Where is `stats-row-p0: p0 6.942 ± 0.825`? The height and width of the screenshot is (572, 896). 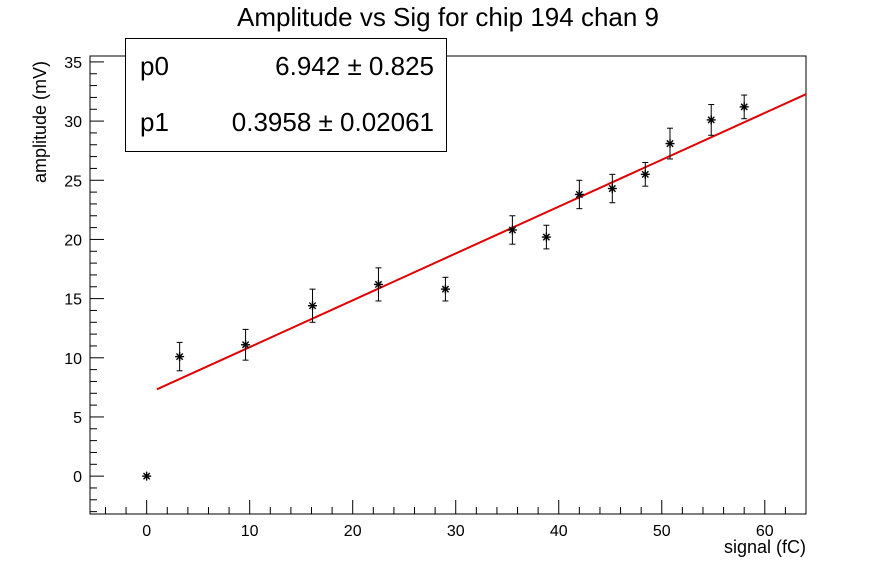 stats-row-p0: p0 6.942 ± 0.825 is located at coordinates (286, 71).